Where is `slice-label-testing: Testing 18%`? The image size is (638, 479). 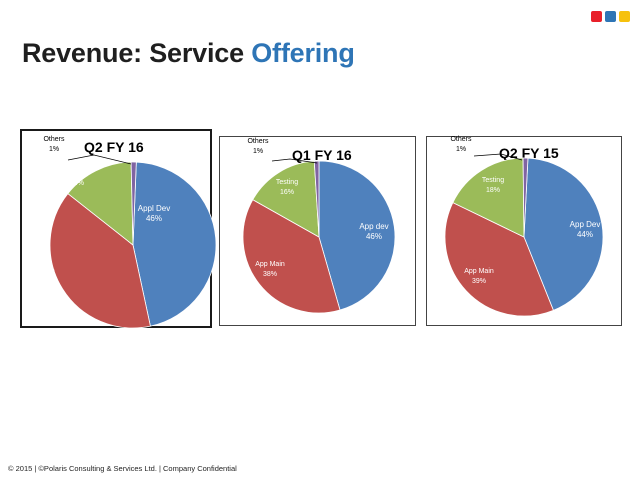
slice-label-testing: Testing 18% is located at coordinates (493, 185).